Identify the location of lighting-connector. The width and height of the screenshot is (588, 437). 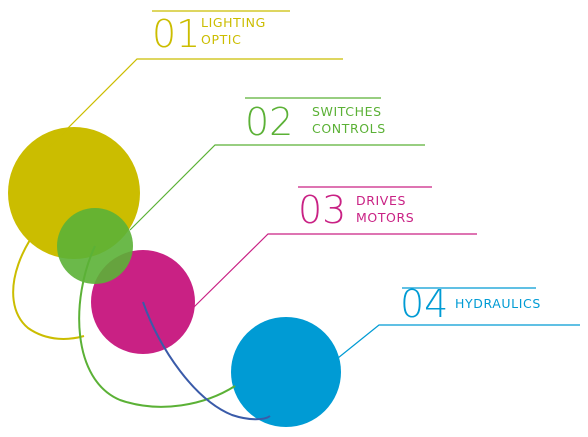
(195, 103).